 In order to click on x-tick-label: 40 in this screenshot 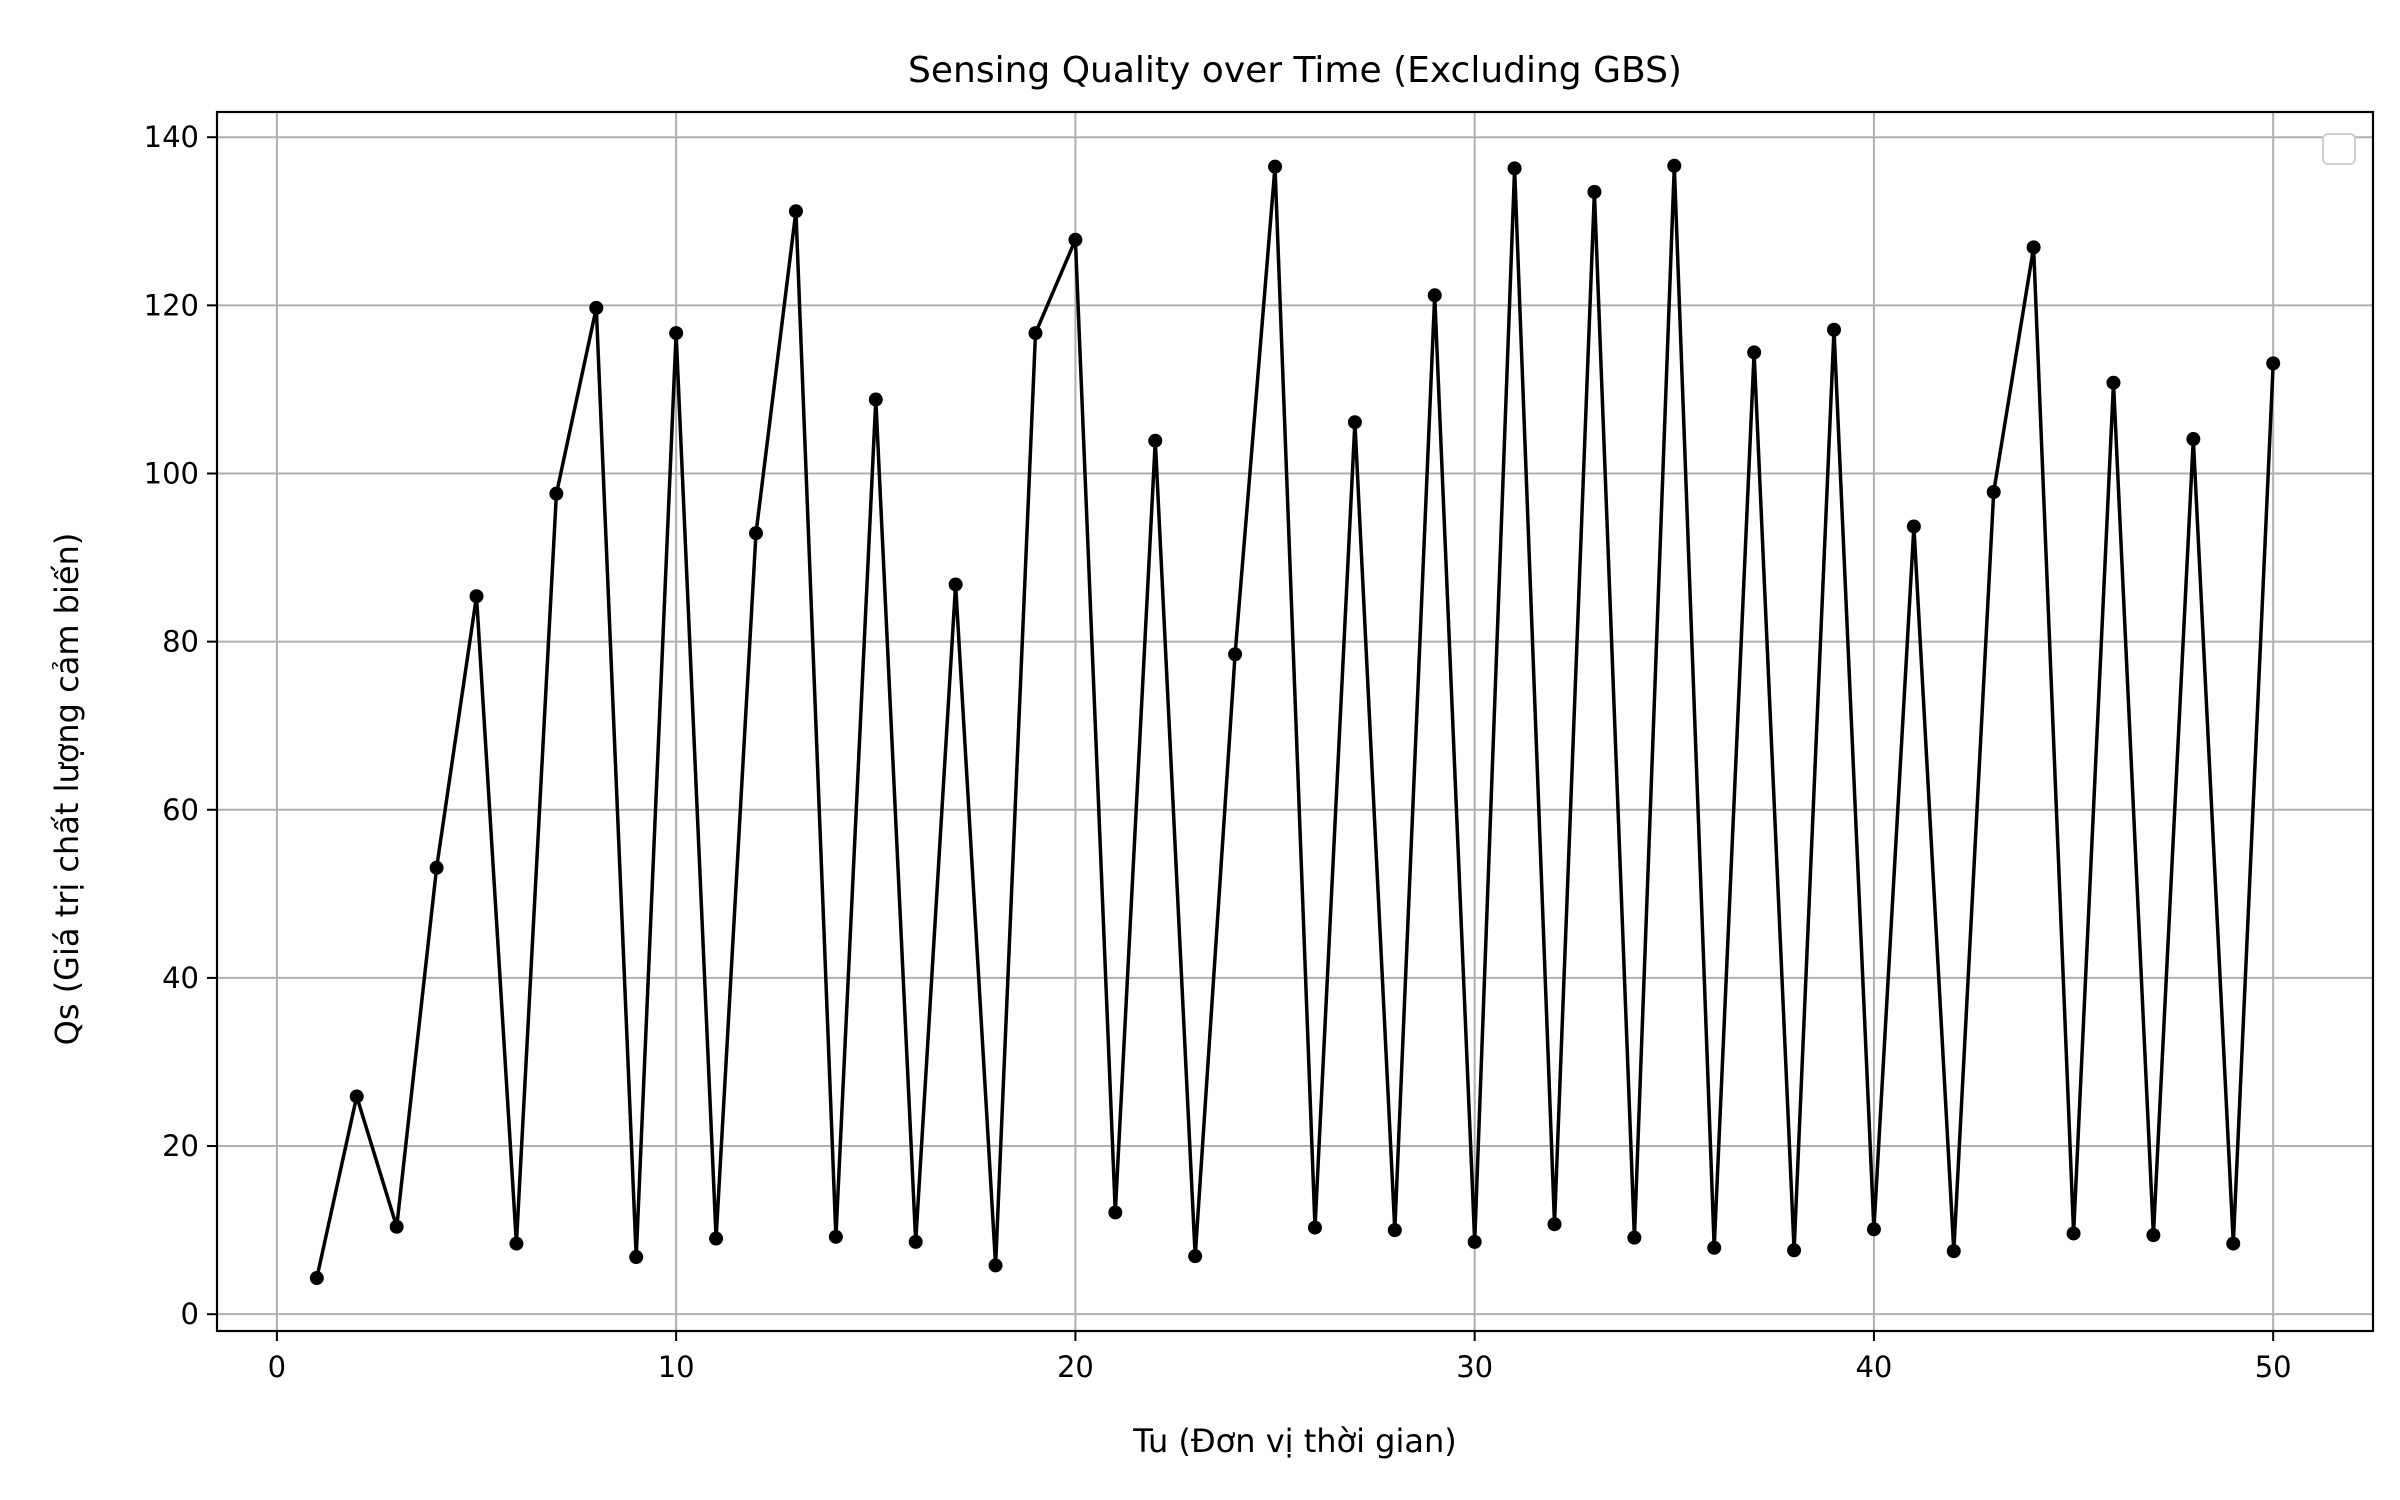, I will do `click(1873, 1367)`.